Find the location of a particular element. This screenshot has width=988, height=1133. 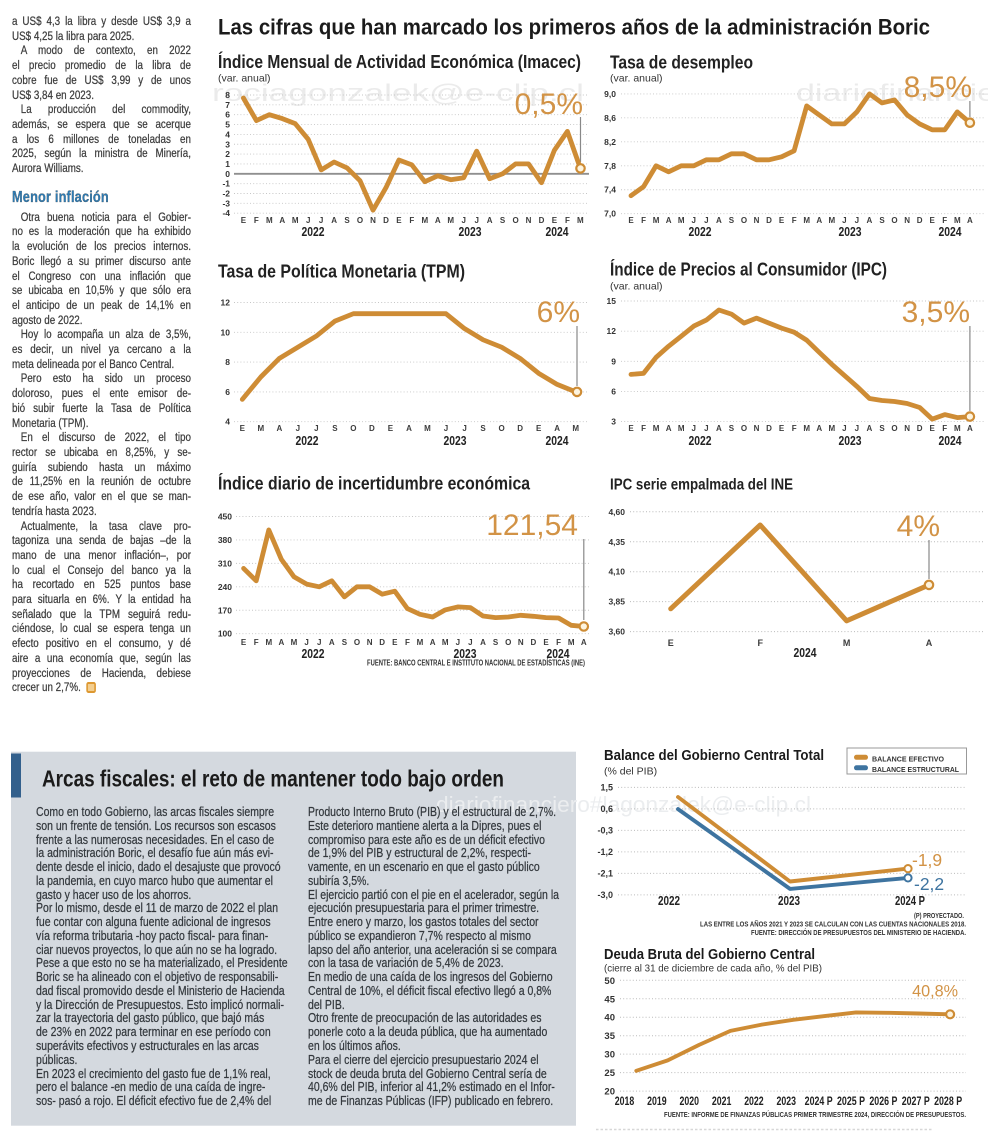

svg-text: -3 is located at coordinates (226, 203).